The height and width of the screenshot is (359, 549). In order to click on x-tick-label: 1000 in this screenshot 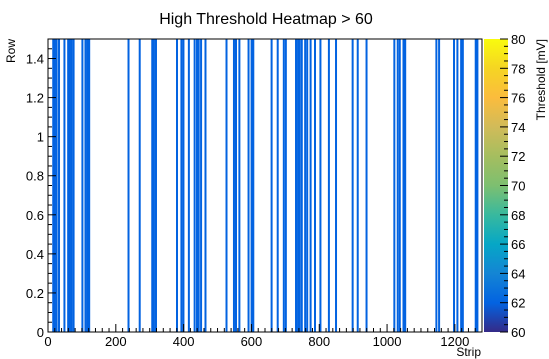, I will do `click(387, 341)`.